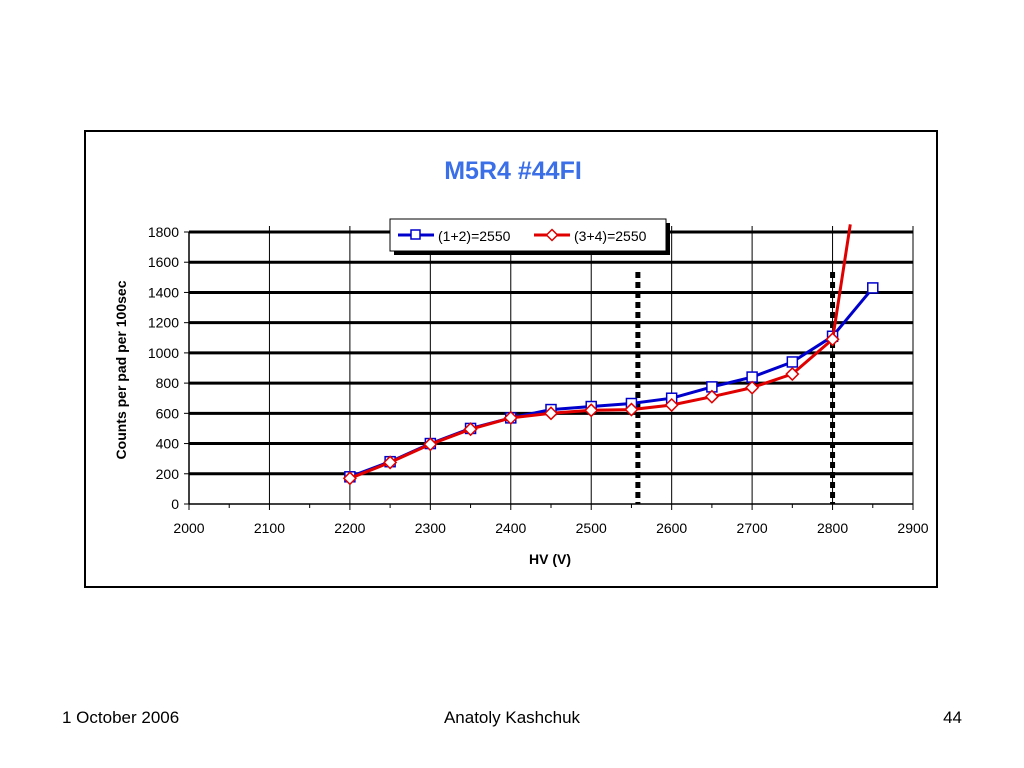  Describe the element at coordinates (188, 528) in the screenshot. I see `x-tick-label: 2000` at that location.